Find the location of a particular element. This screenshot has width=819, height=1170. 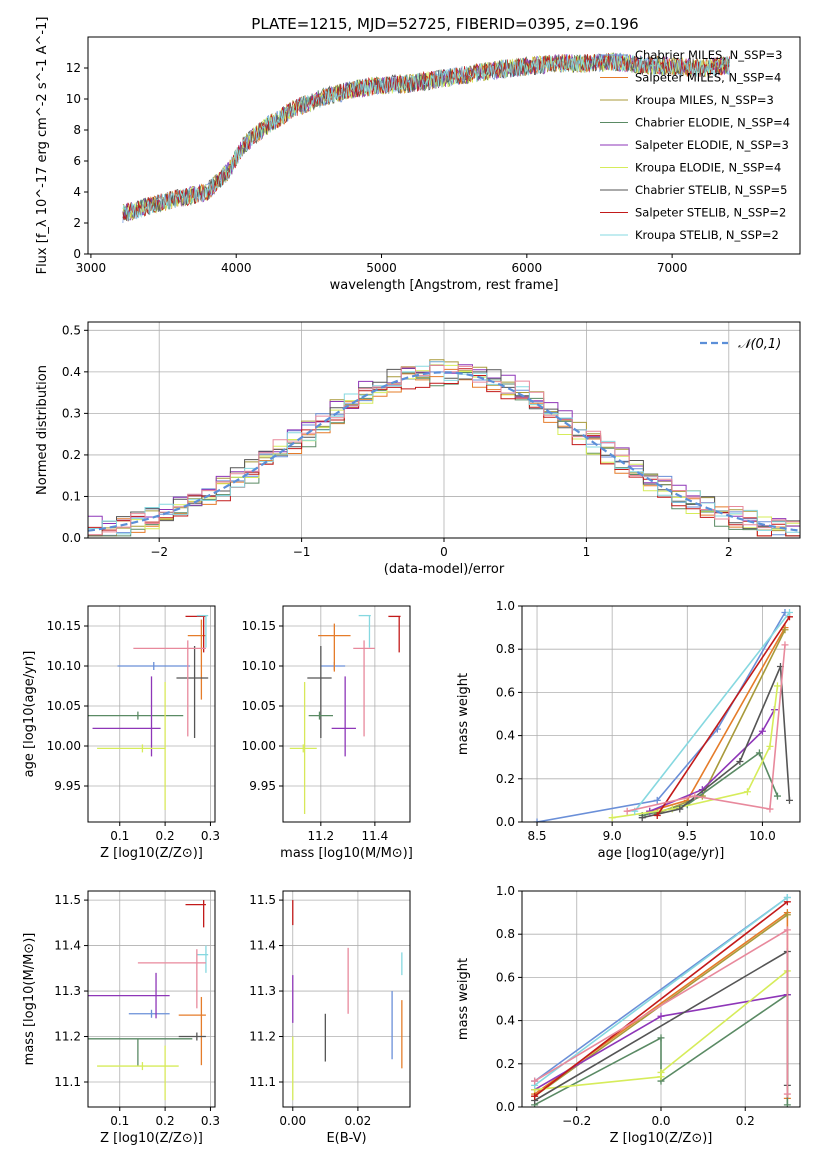

legend-label: Kroupa STELIB, N_SSP=2 is located at coordinates (707, 235).